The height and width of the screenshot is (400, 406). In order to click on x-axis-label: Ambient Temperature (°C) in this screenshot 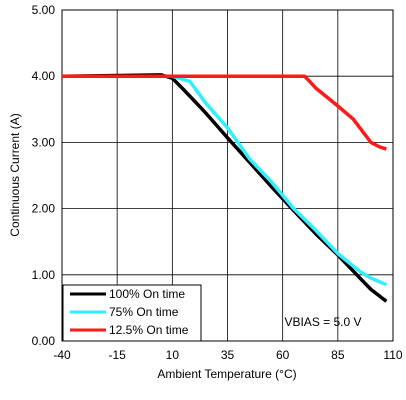, I will do `click(226, 374)`.